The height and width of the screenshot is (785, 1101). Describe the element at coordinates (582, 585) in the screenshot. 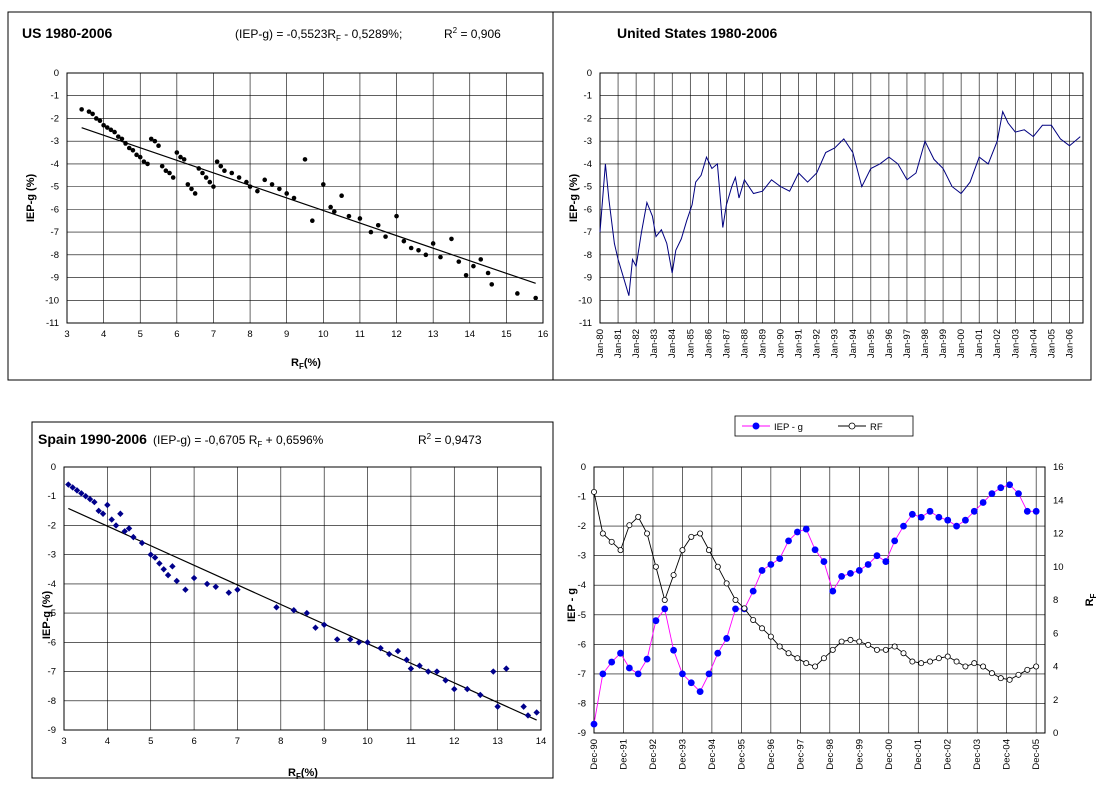

I see `y-tick-label: -4` at that location.